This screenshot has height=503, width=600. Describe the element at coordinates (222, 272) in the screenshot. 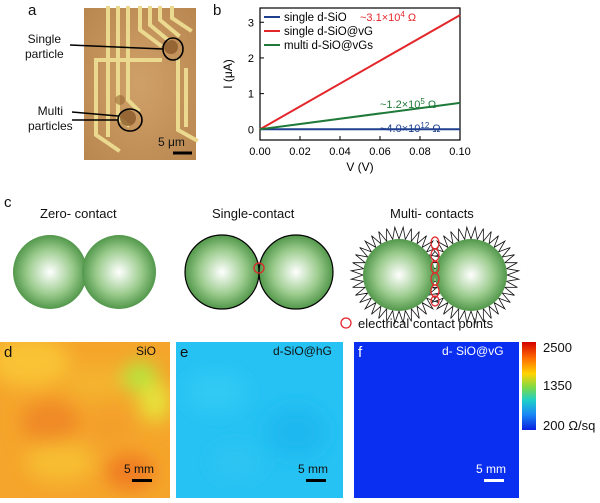

I see `sphere-single-left` at that location.